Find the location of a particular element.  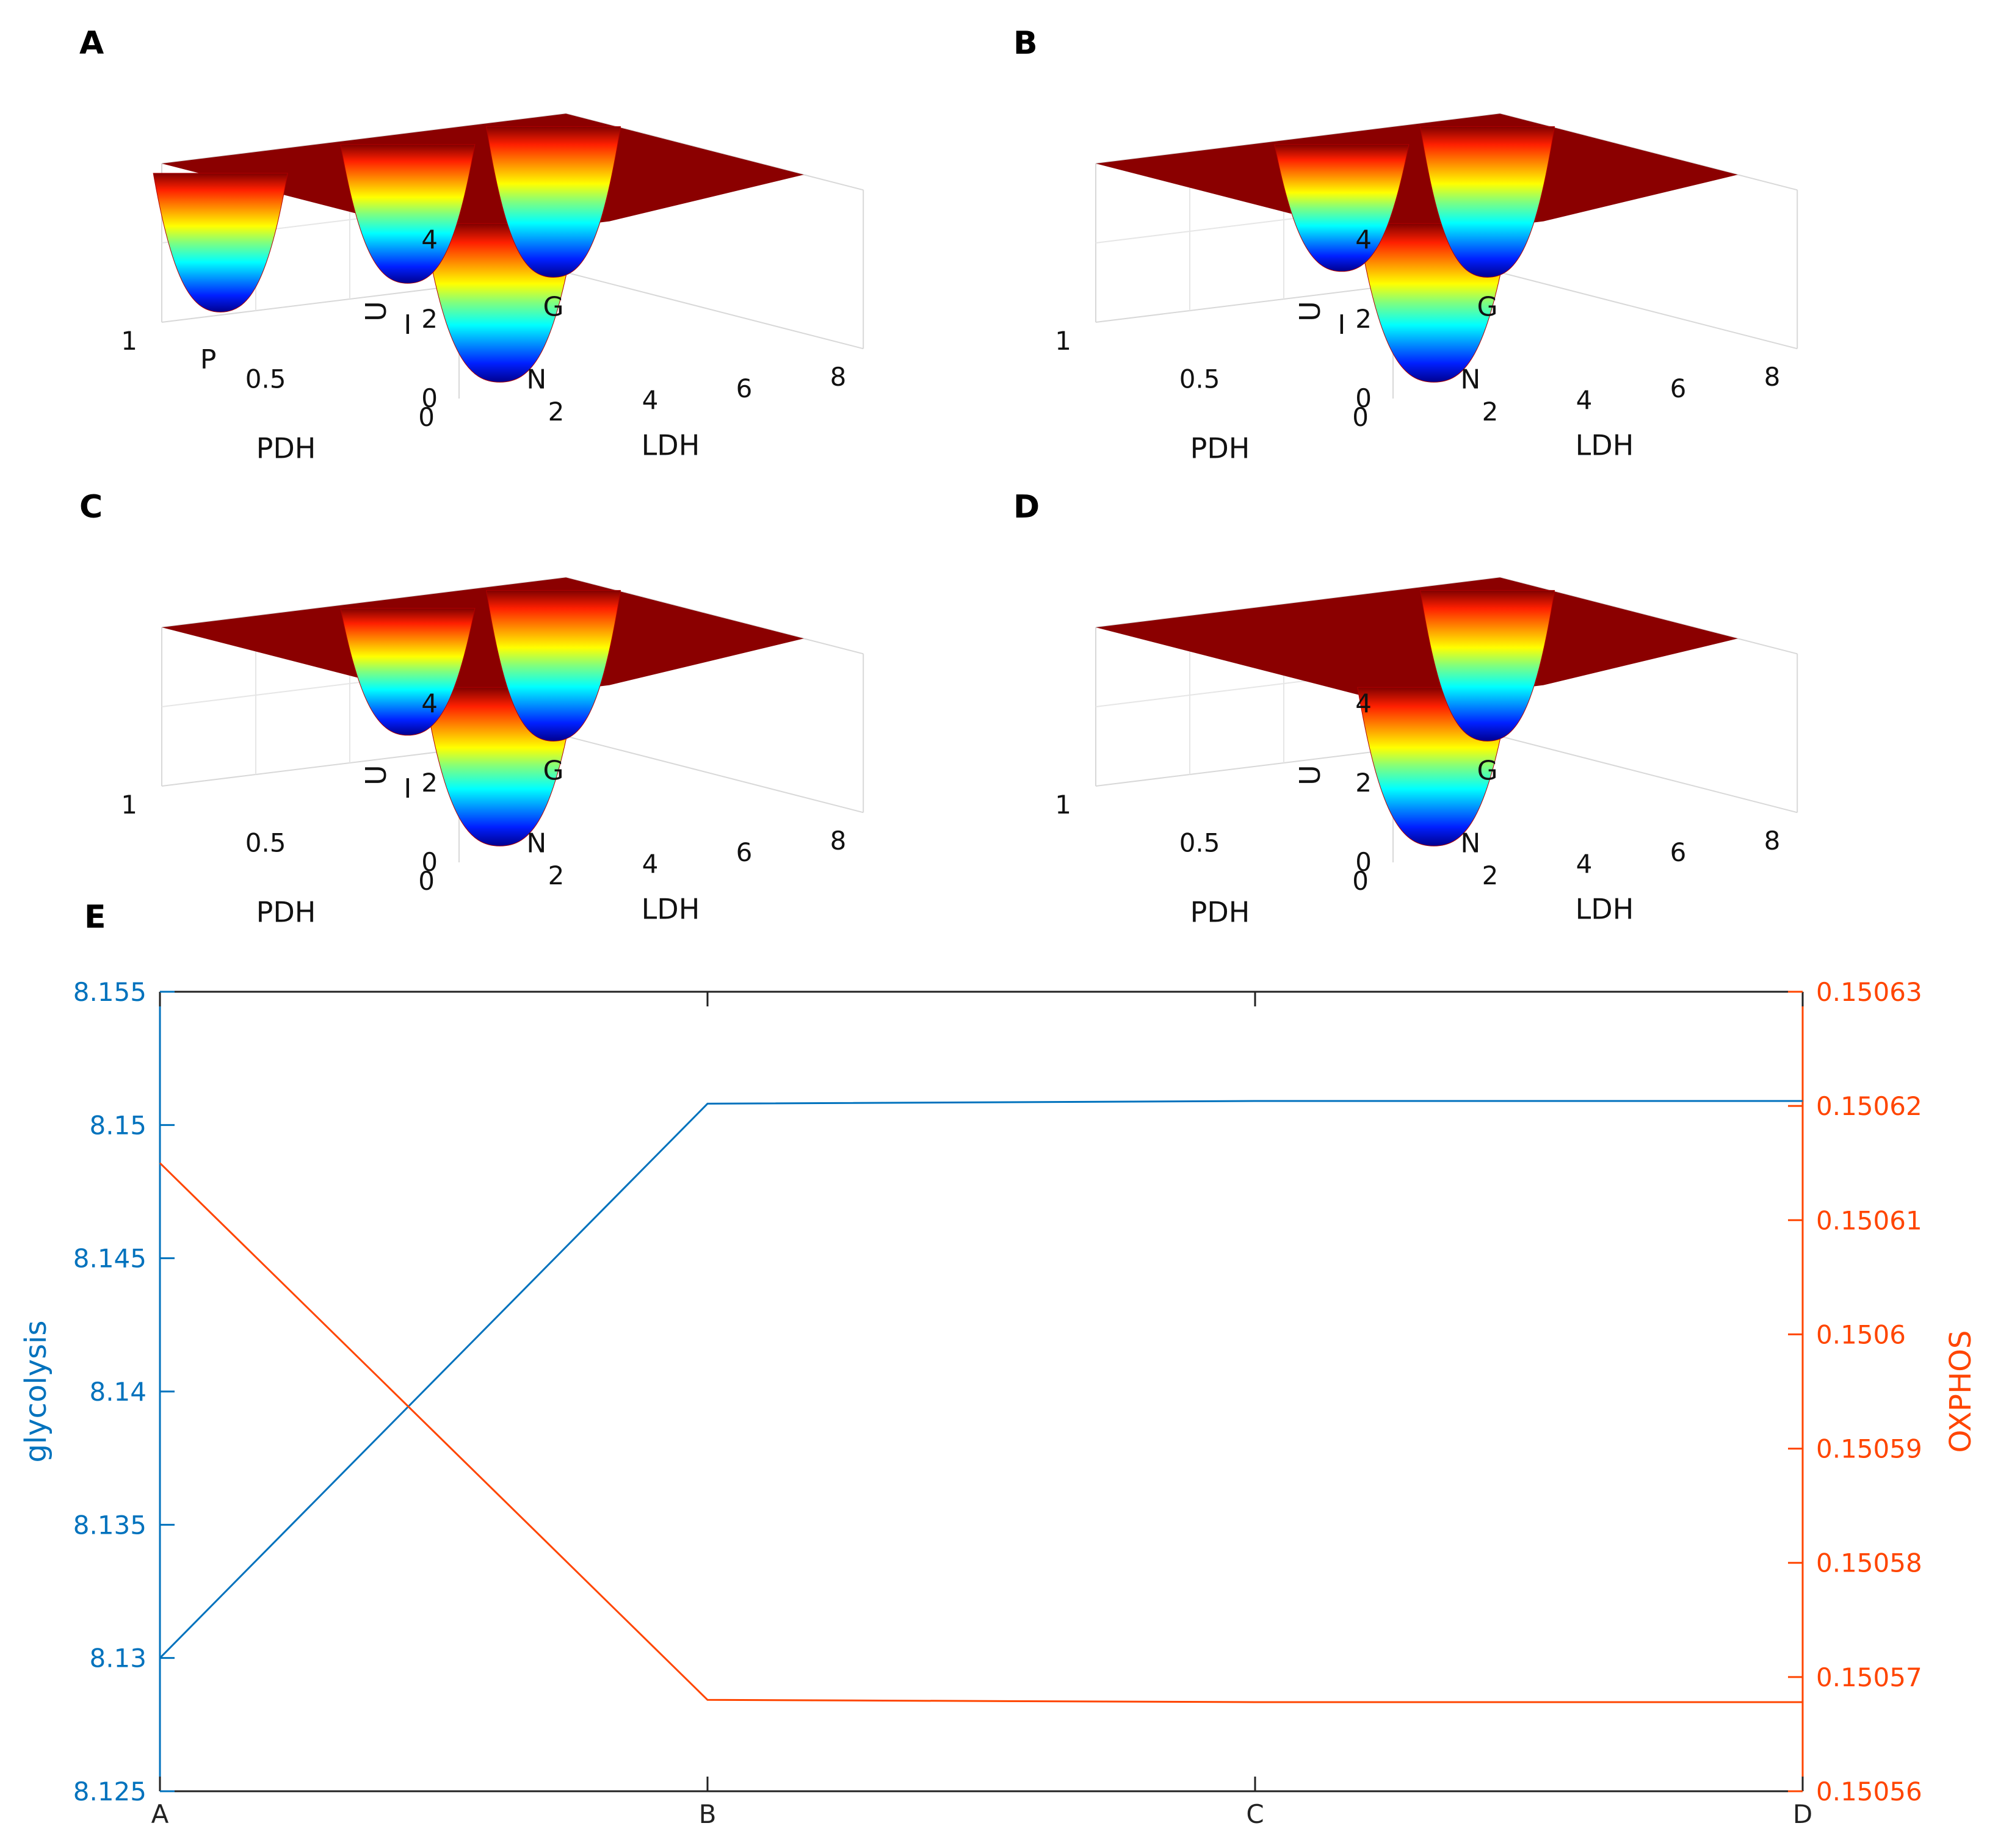

panel-letter: C is located at coordinates (91, 507).